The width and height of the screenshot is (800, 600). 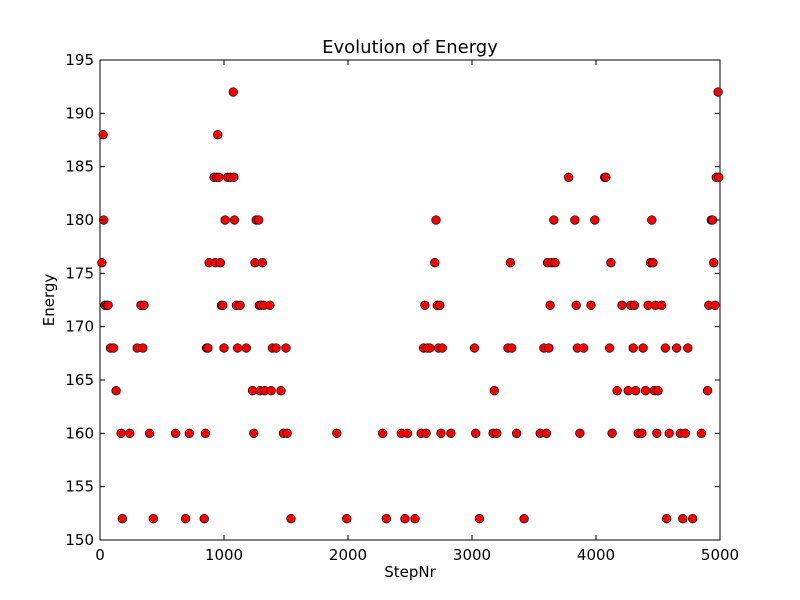 I want to click on x-tick-label: 5000, so click(x=720, y=555).